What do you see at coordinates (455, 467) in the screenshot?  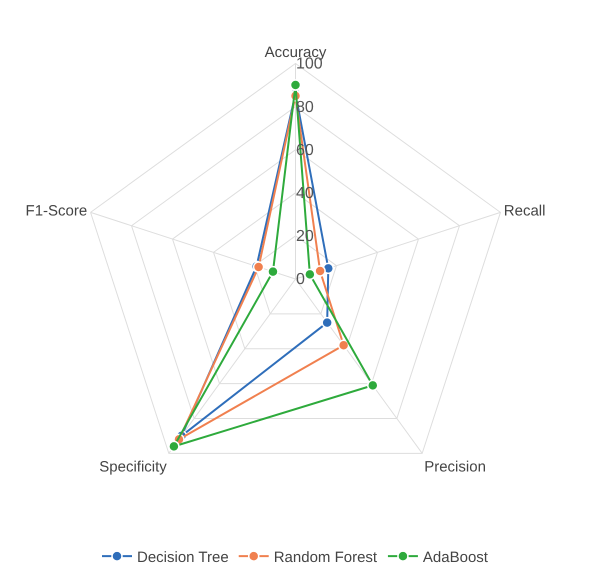 I see `spoke-label: Precision` at bounding box center [455, 467].